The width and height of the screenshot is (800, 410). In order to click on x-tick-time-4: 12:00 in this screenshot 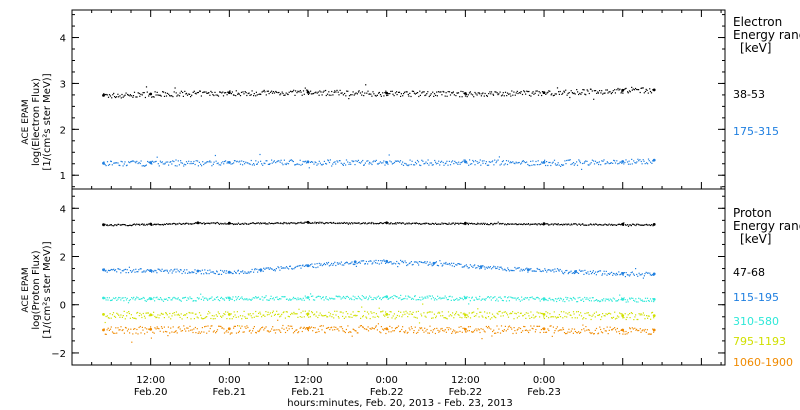, I will do `click(465, 380)`.